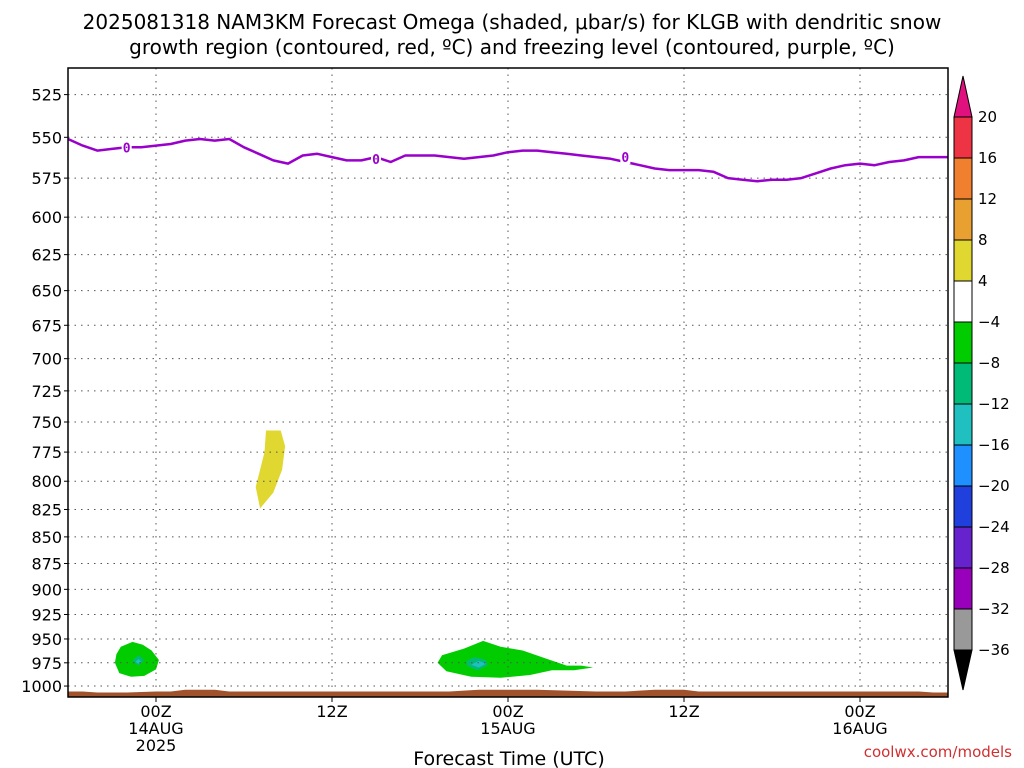 This screenshot has height=768, width=1024. Describe the element at coordinates (46, 391) in the screenshot. I see `y-tick-label: 725` at that location.